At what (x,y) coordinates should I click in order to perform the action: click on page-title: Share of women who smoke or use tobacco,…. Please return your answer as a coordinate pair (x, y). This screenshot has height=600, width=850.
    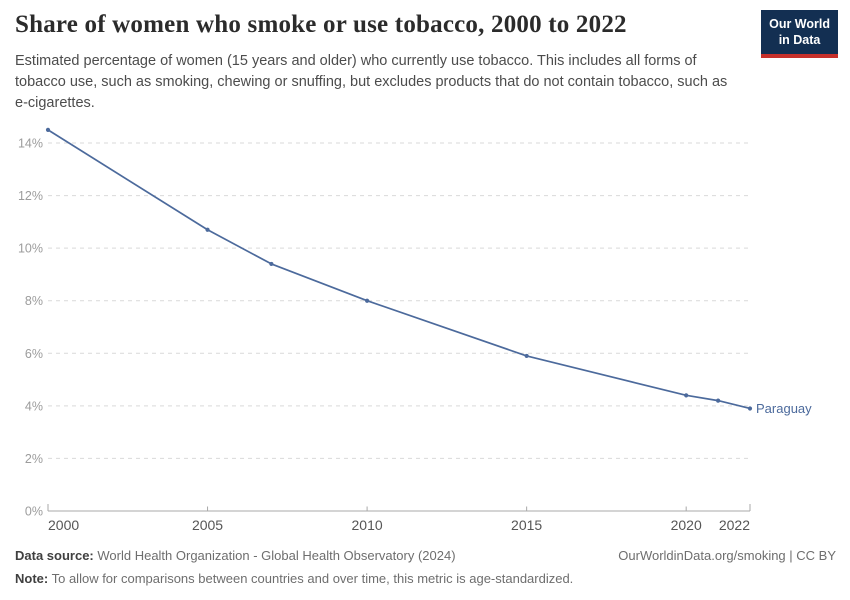
    Looking at the image, I should click on (321, 24).